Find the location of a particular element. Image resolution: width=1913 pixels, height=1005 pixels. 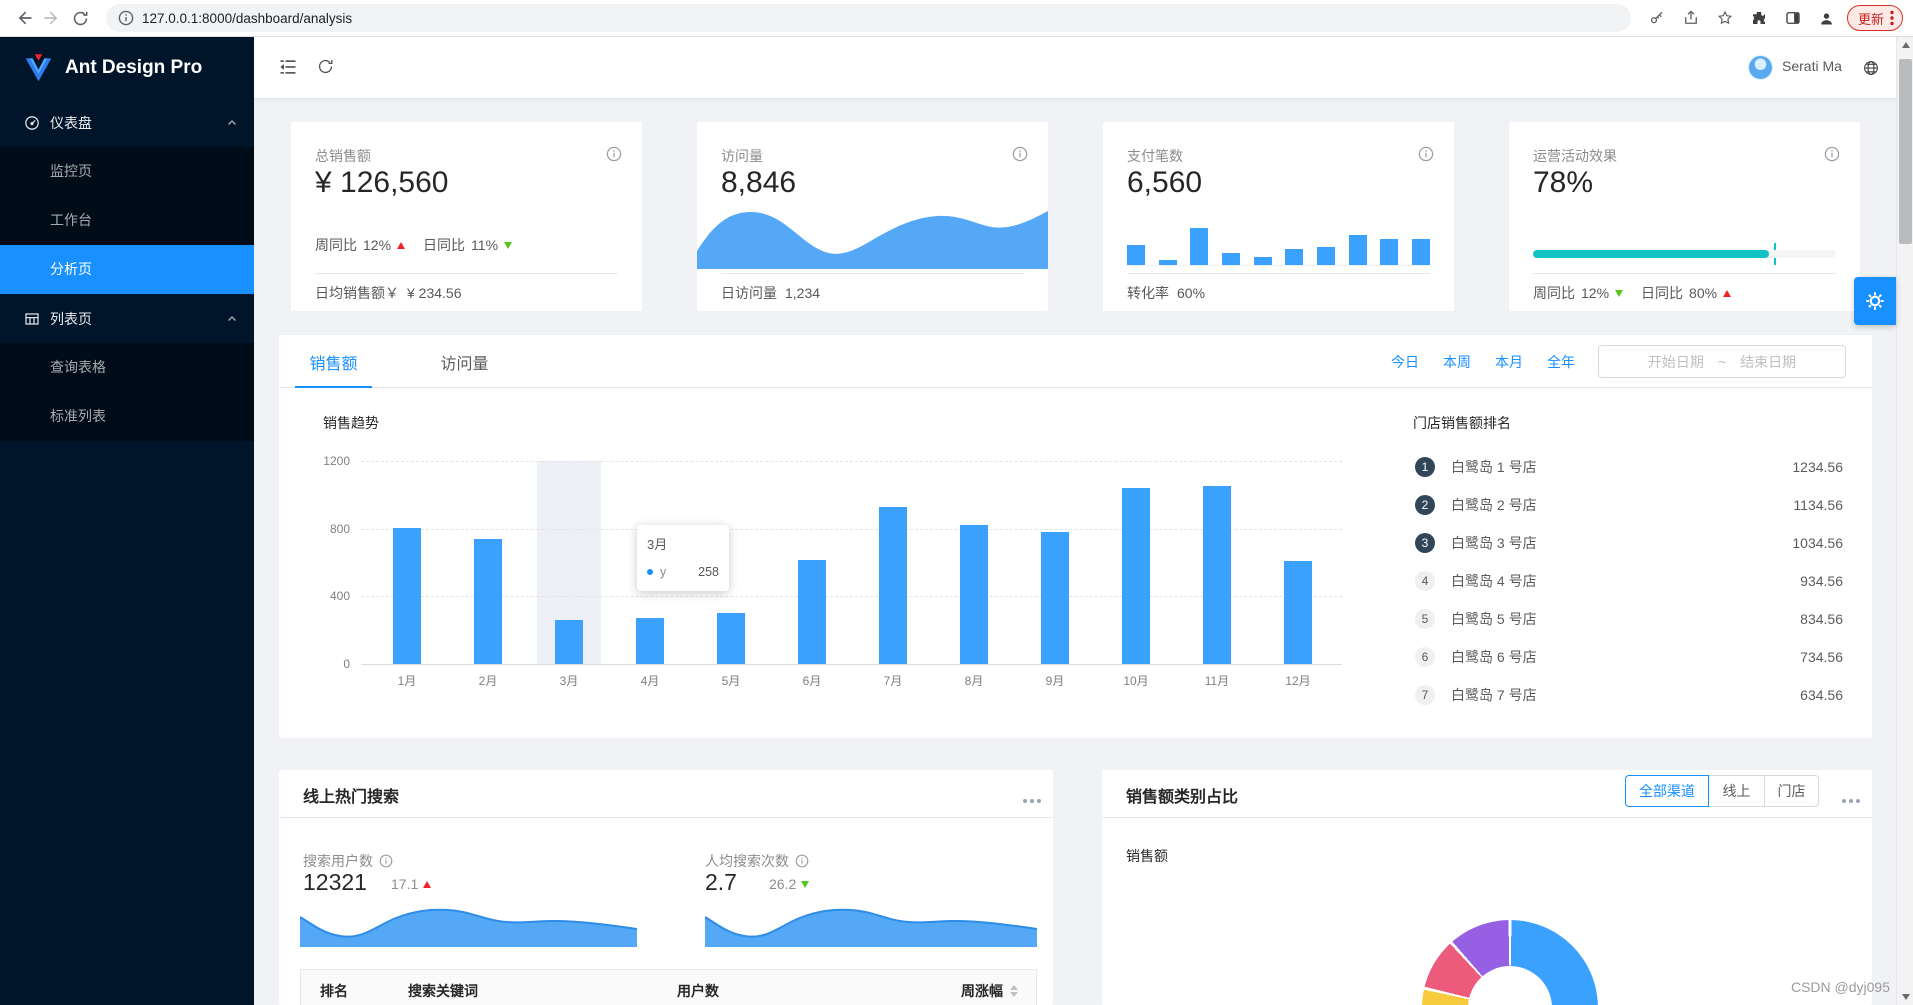

menu-fold-button is located at coordinates (288, 69).